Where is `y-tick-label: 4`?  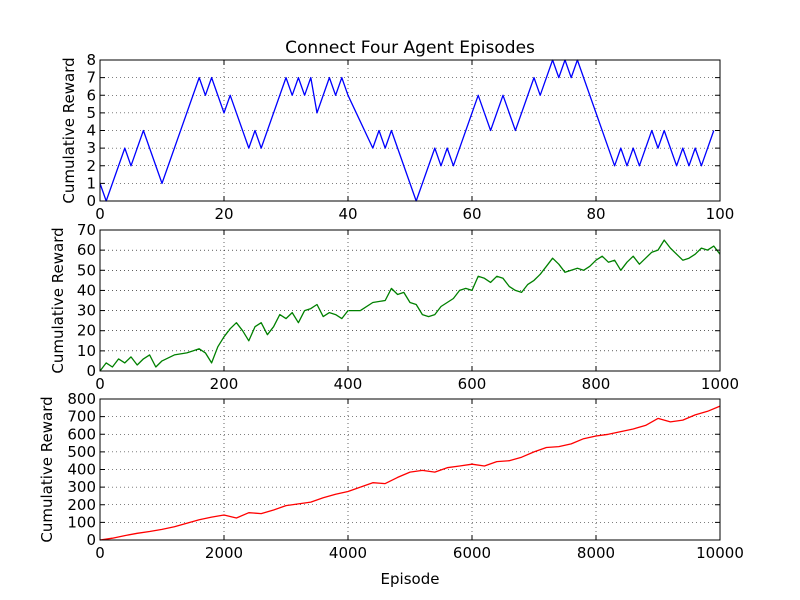
y-tick-label: 4 is located at coordinates (91, 131).